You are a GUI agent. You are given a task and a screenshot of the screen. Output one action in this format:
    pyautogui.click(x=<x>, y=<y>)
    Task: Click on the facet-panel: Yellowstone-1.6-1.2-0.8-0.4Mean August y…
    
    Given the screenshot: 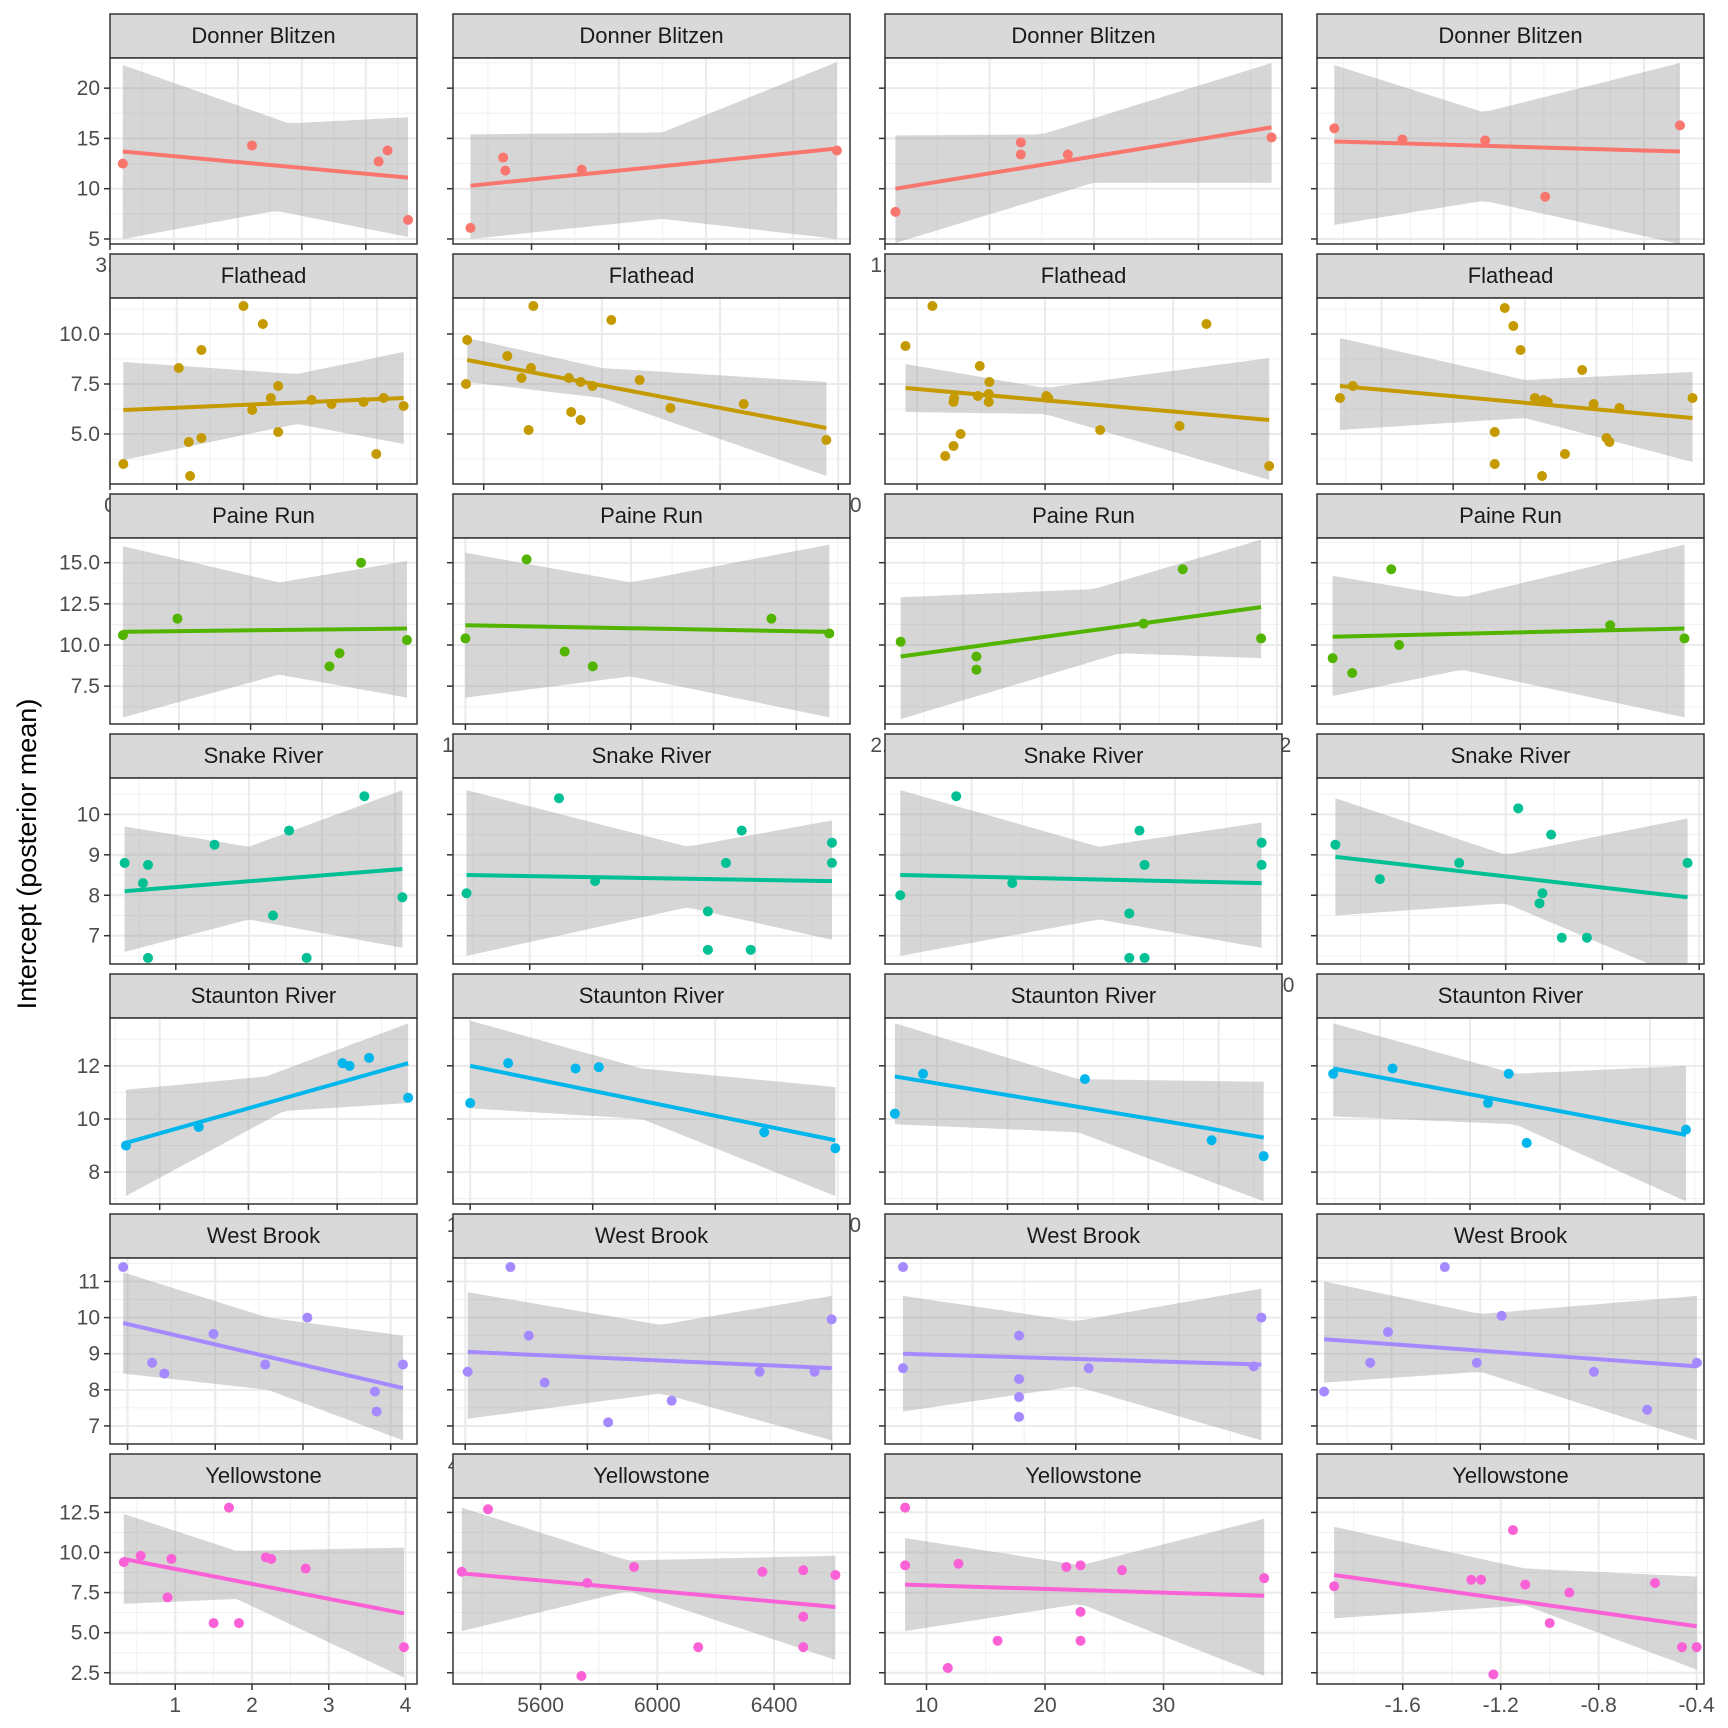 What is the action you would take?
    pyautogui.click(x=1513, y=1585)
    